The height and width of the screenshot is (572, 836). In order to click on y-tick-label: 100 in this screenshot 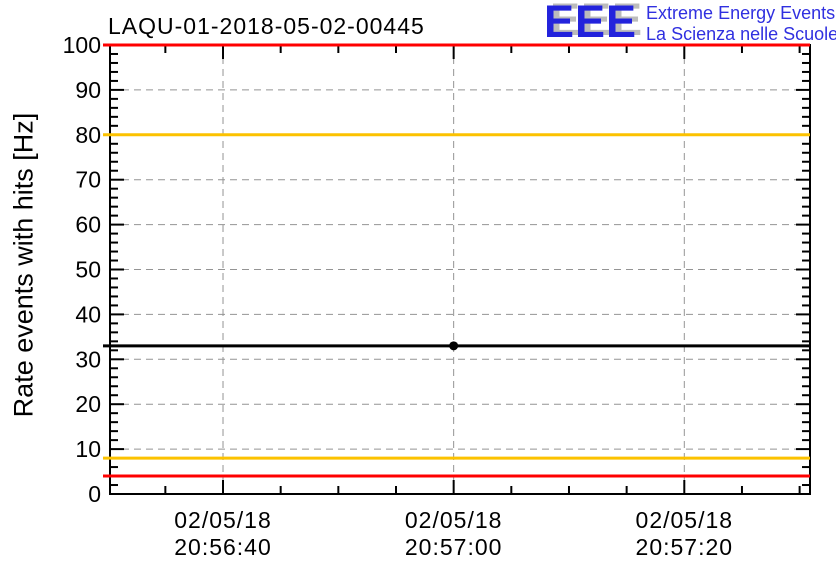, I will do `click(82, 45)`.